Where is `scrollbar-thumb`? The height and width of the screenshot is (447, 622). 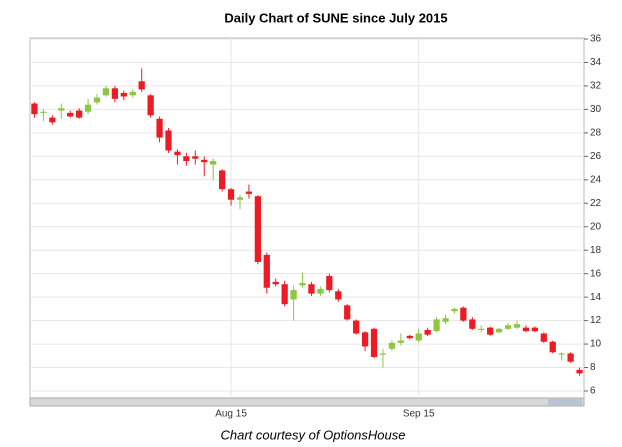
scrollbar-thumb is located at coordinates (565, 402).